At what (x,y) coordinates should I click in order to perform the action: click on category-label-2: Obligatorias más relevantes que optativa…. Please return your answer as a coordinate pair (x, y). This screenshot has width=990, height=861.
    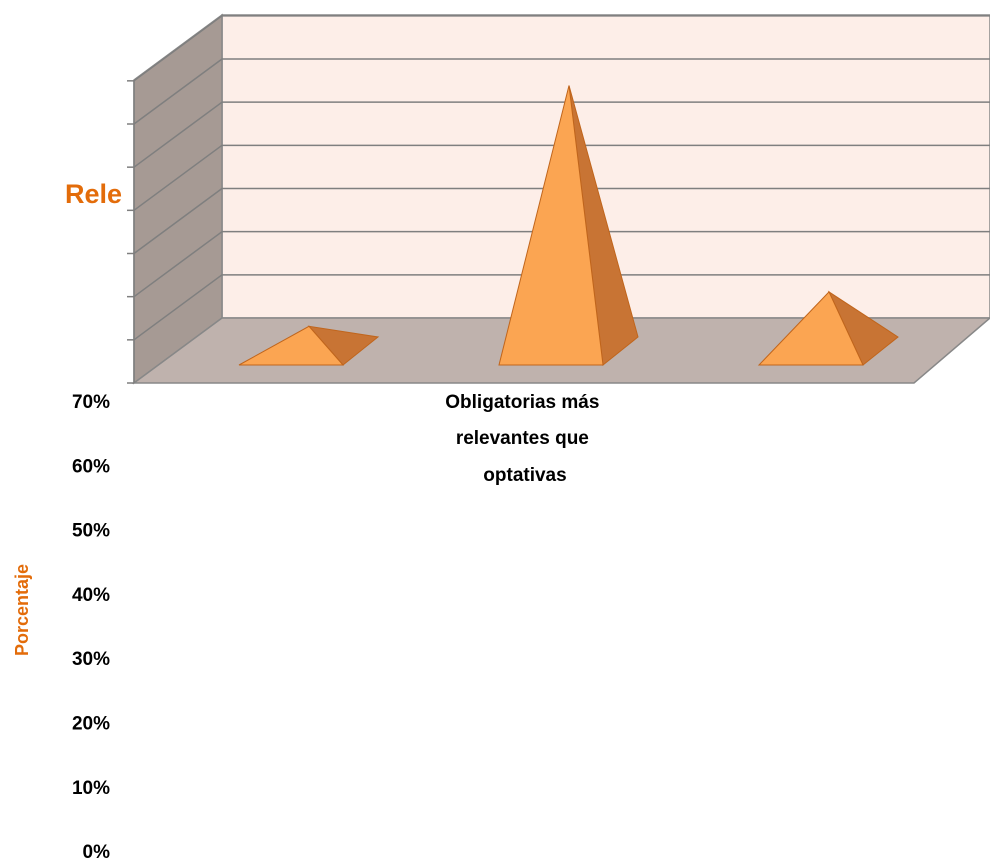
    Looking at the image, I should click on (524, 439).